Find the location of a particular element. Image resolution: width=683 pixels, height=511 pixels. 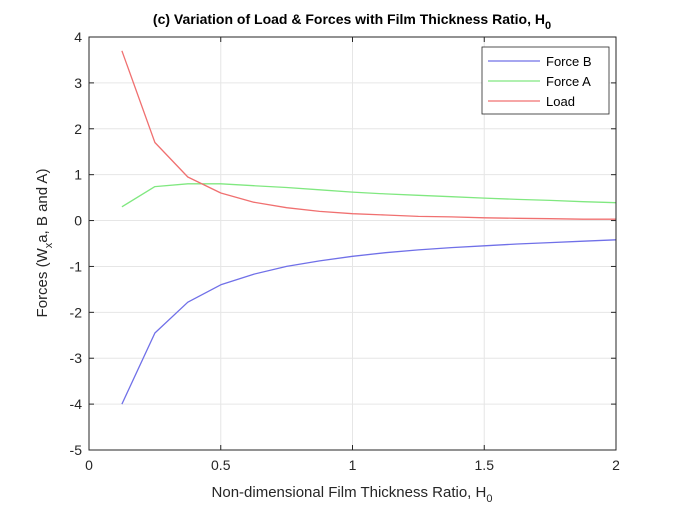

y-tick-label: 3 is located at coordinates (78, 83).